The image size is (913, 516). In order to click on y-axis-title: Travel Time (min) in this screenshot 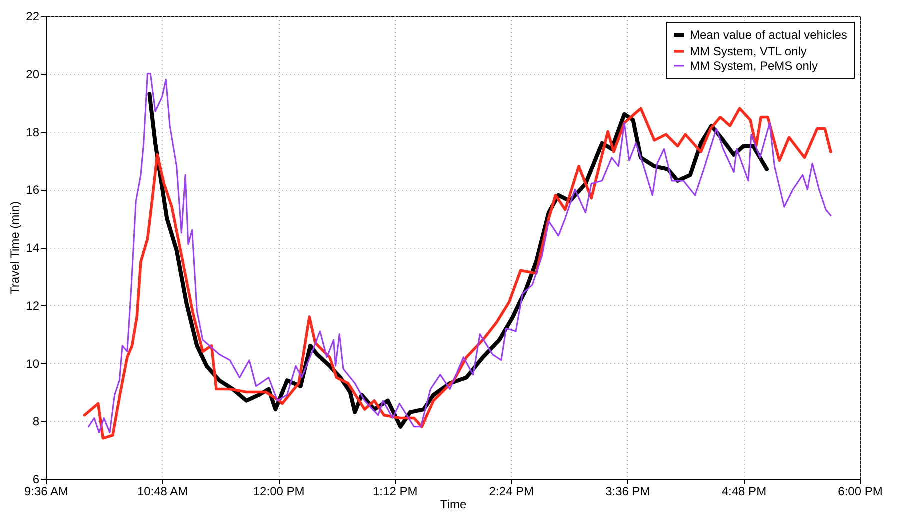, I will do `click(15, 248)`.